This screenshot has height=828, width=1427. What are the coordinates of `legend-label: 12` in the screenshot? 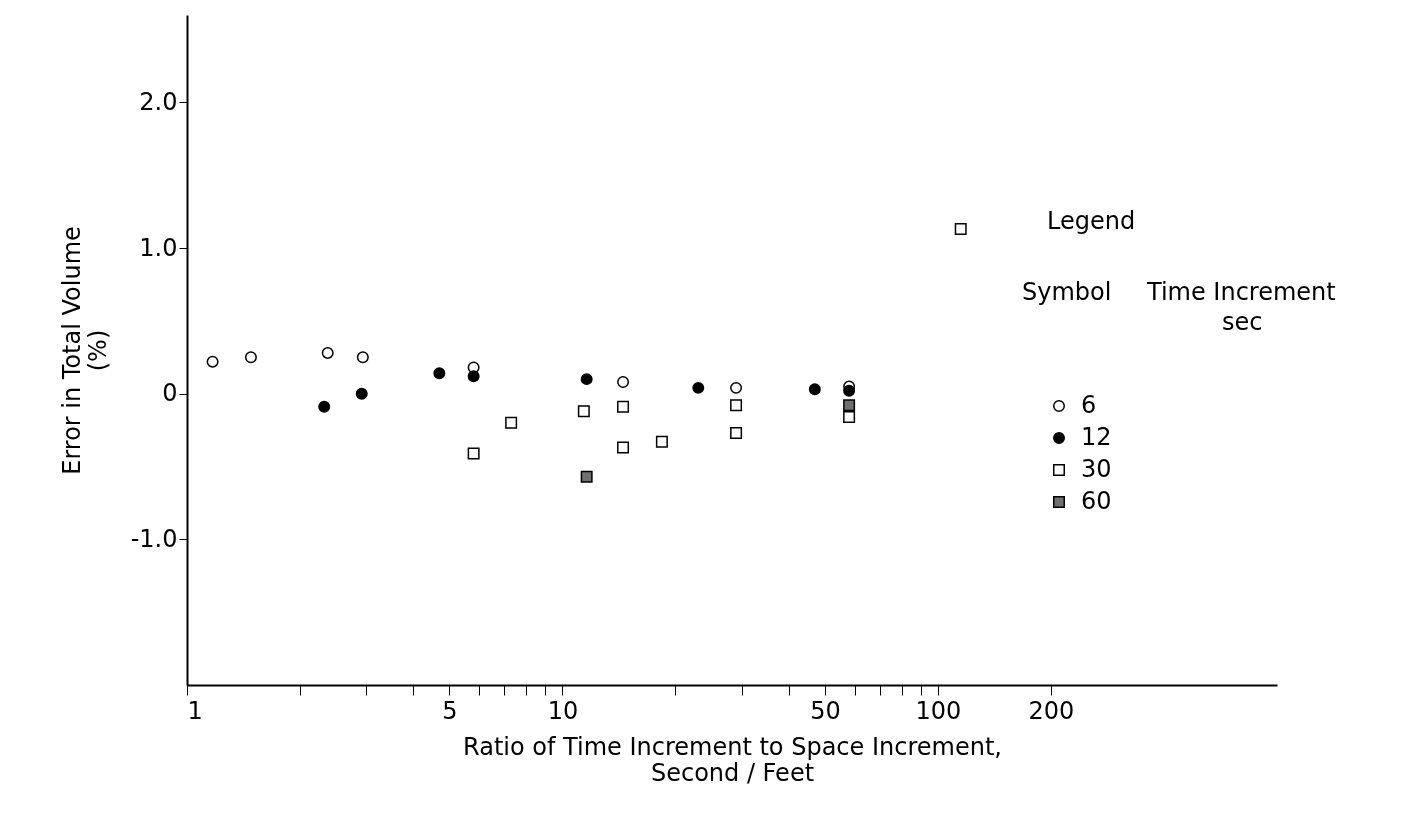 It's located at (1096, 437).